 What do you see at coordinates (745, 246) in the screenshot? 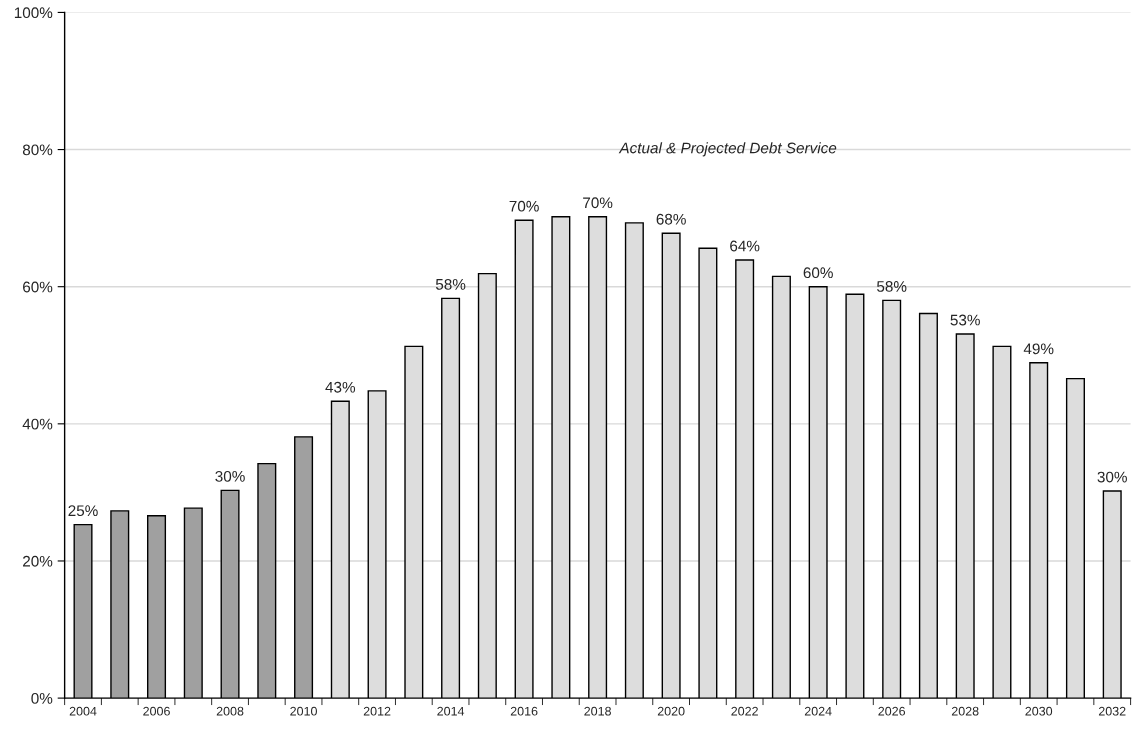
I see `data-label: 64%` at bounding box center [745, 246].